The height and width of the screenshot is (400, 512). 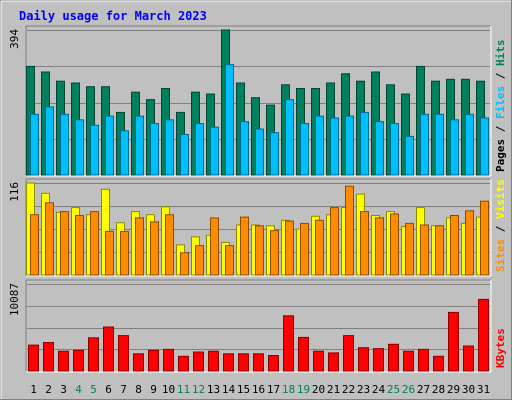 I want to click on y-axis-label-hits-files-pages: Pages / Files / Hits, so click(x=500, y=106).